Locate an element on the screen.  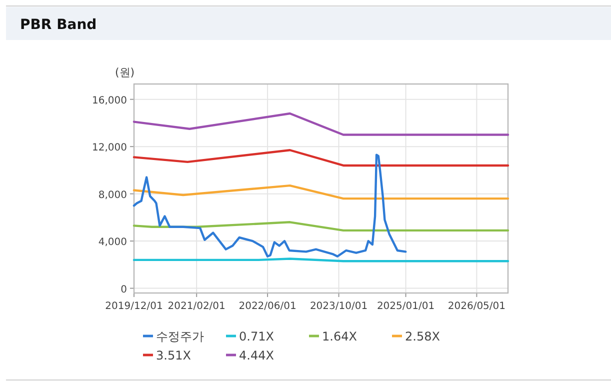
y-tick-label: 4,000 is located at coordinates (112, 242).